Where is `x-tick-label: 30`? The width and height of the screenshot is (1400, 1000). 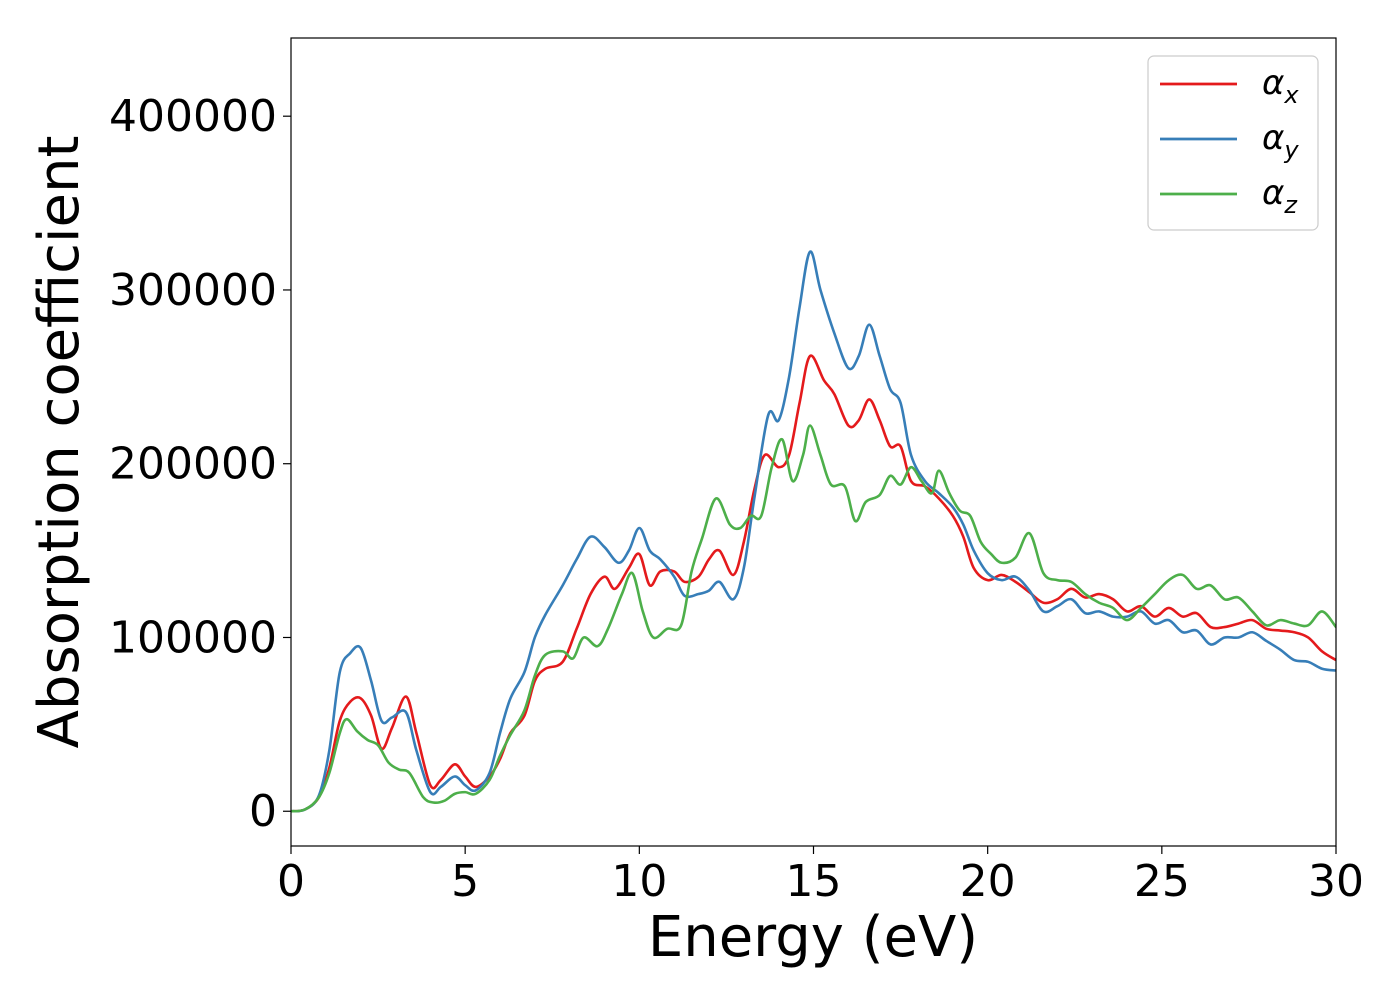 x-tick-label: 30 is located at coordinates (1336, 881).